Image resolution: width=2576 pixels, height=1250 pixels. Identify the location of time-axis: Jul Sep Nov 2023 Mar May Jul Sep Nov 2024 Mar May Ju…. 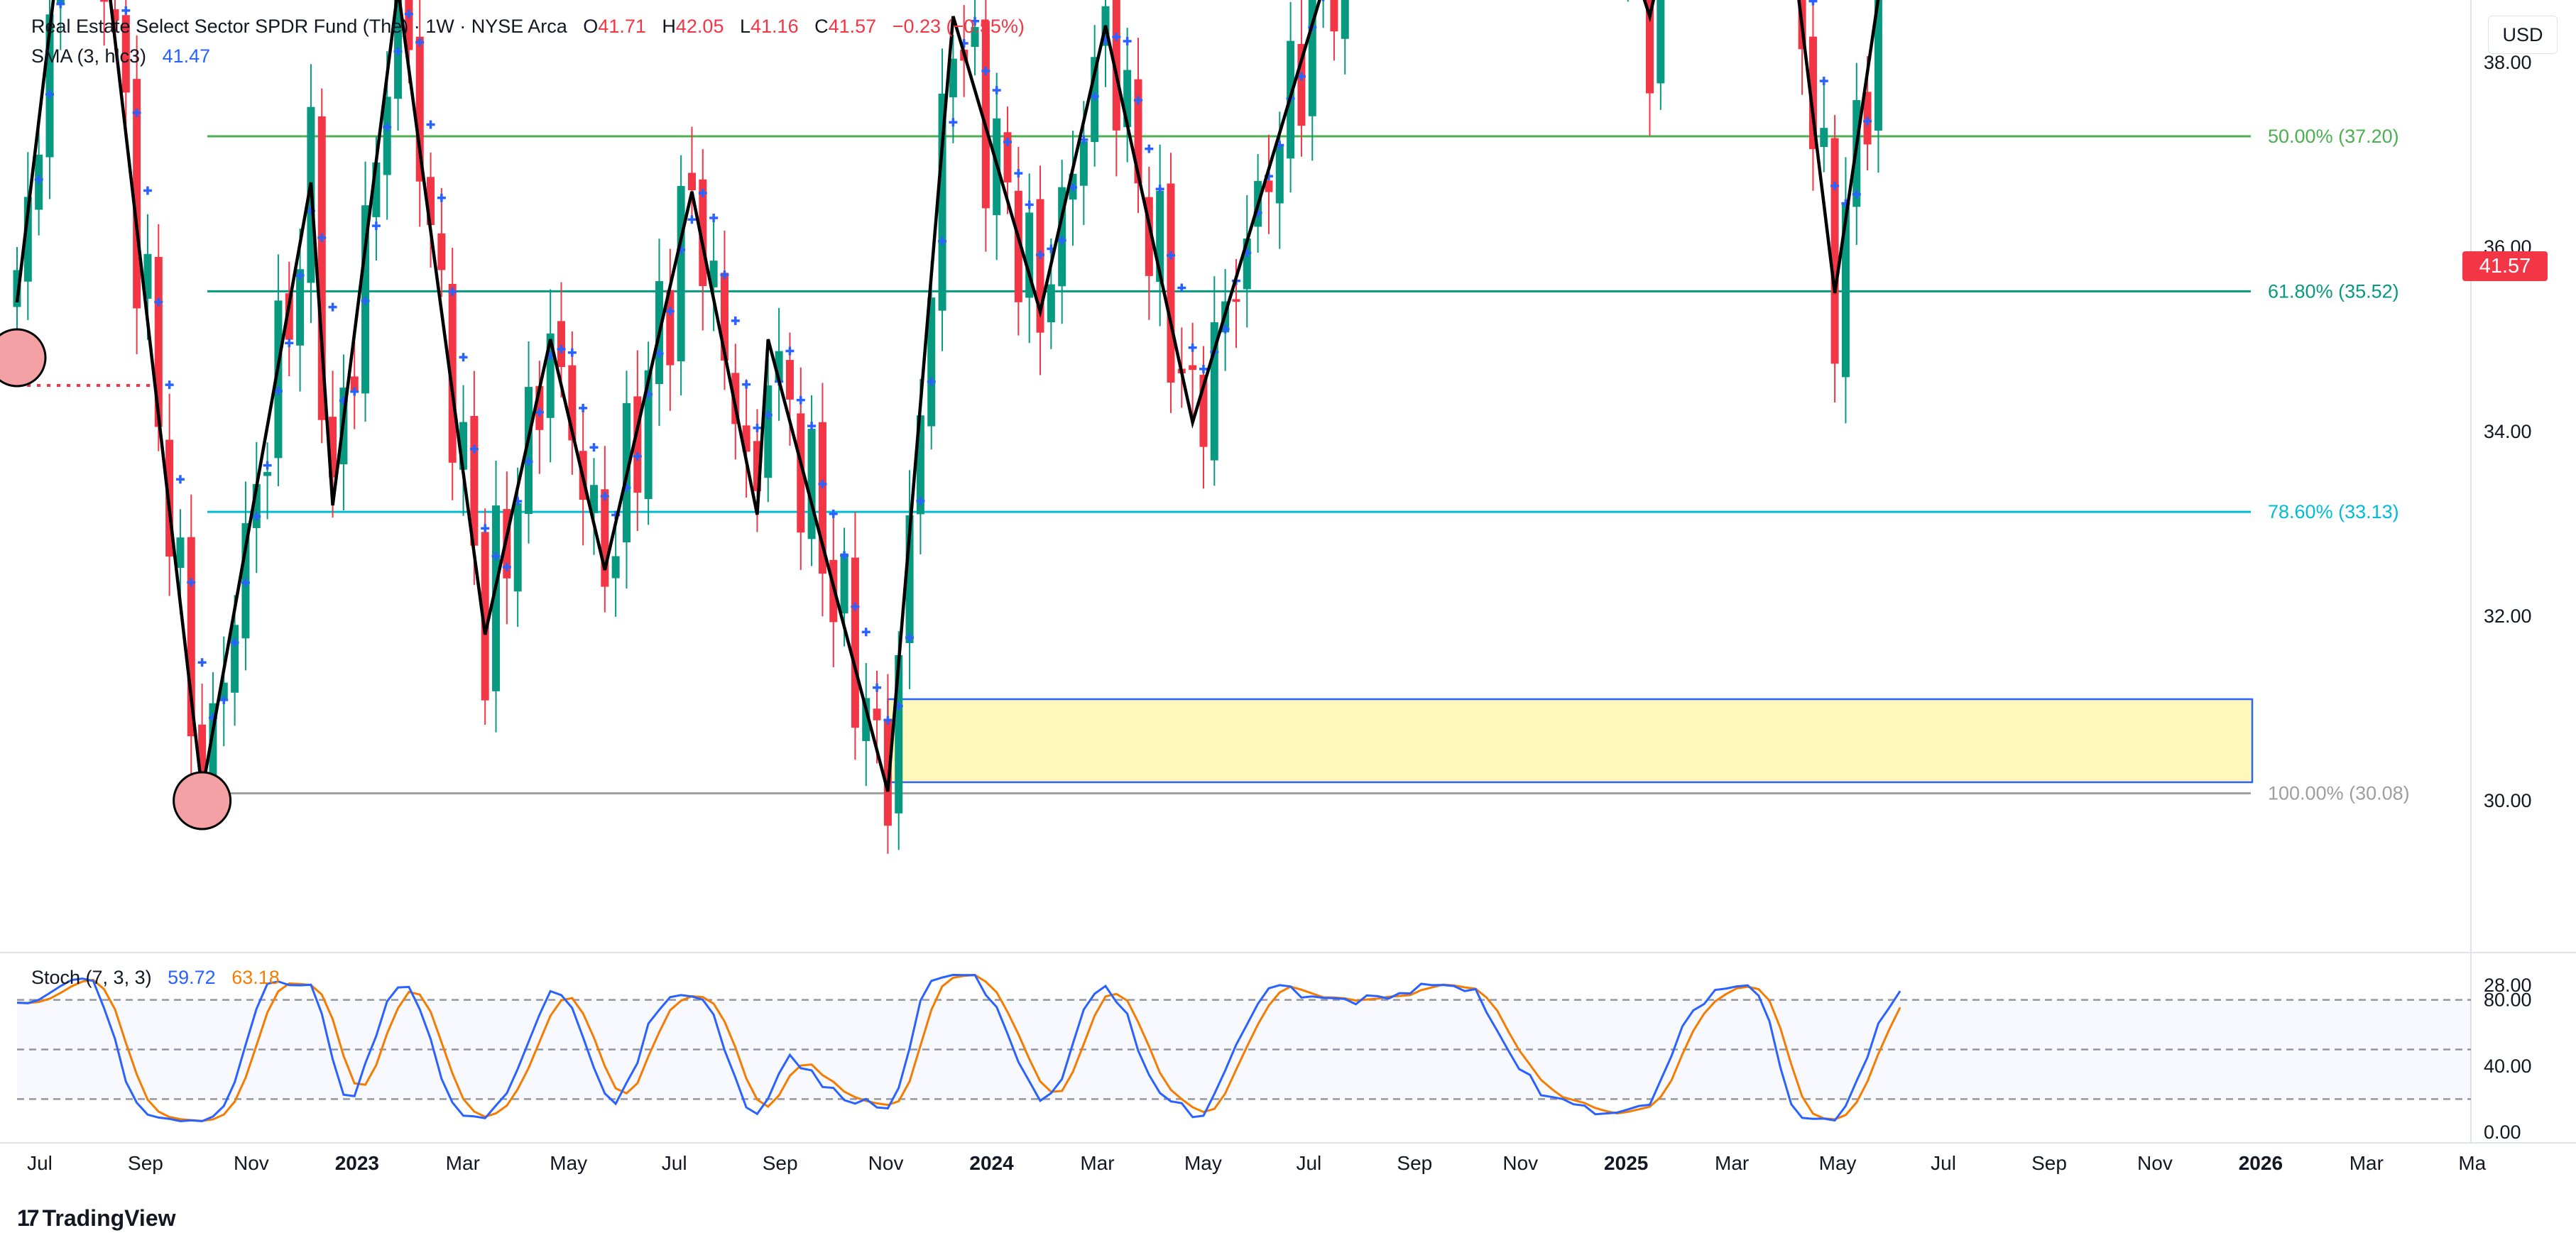
(1288, 1158).